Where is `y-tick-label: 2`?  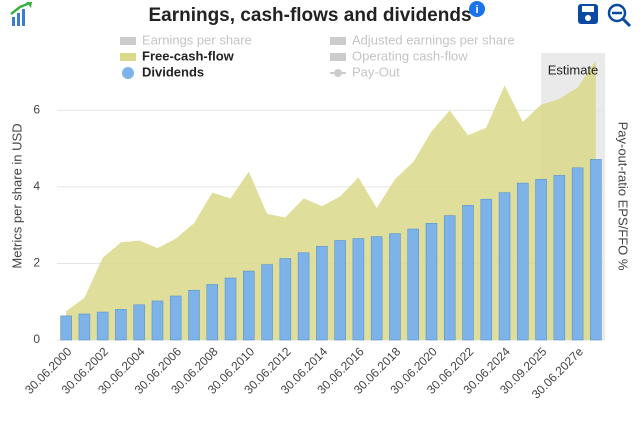
y-tick-label: 2 is located at coordinates (36, 263).